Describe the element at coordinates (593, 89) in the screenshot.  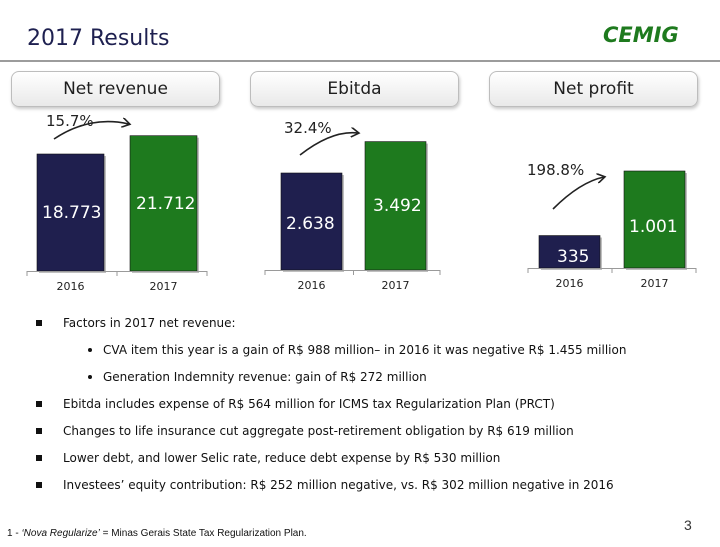
I see `net-profit-title: Net profit` at that location.